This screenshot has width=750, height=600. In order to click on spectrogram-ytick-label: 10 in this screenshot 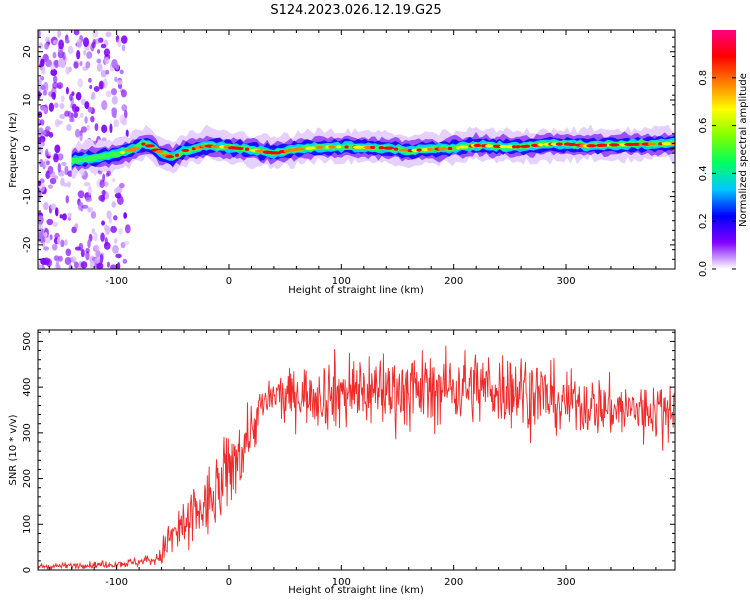, I will do `click(27, 100)`.